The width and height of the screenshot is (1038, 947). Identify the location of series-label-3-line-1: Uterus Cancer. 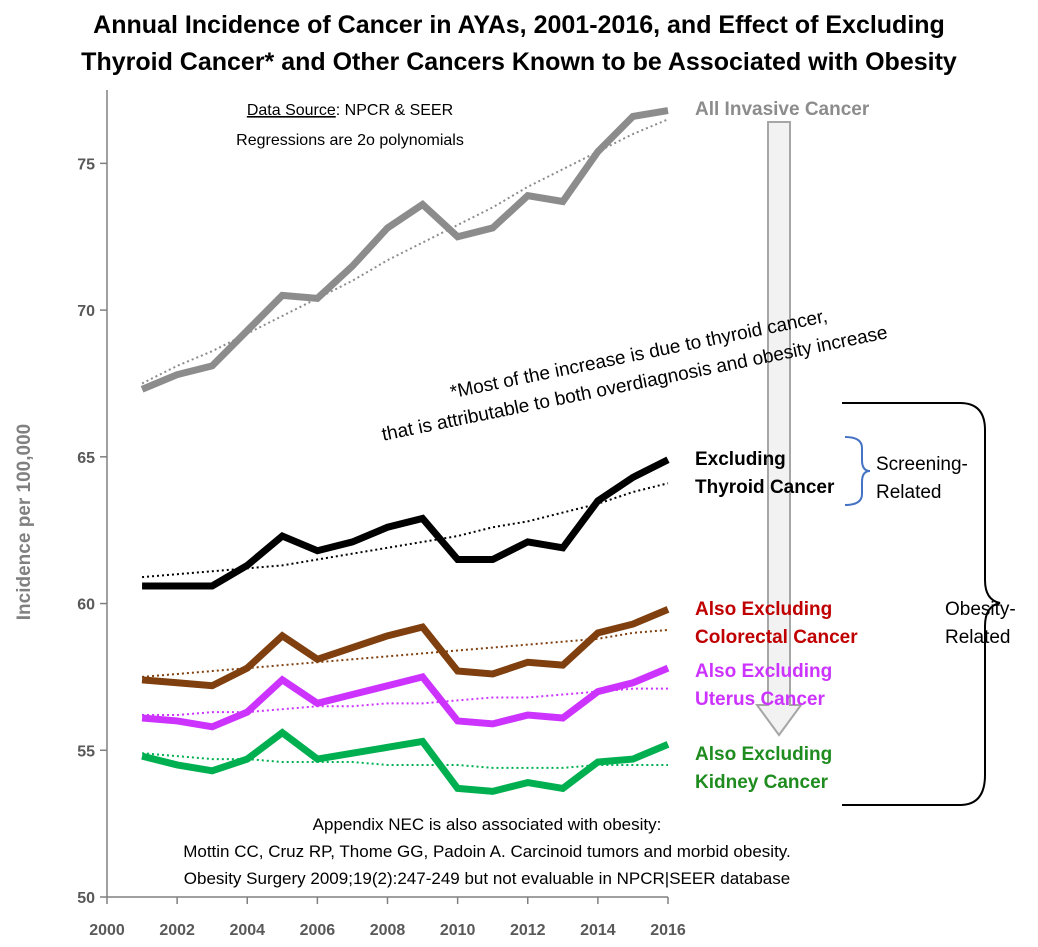
(760, 699).